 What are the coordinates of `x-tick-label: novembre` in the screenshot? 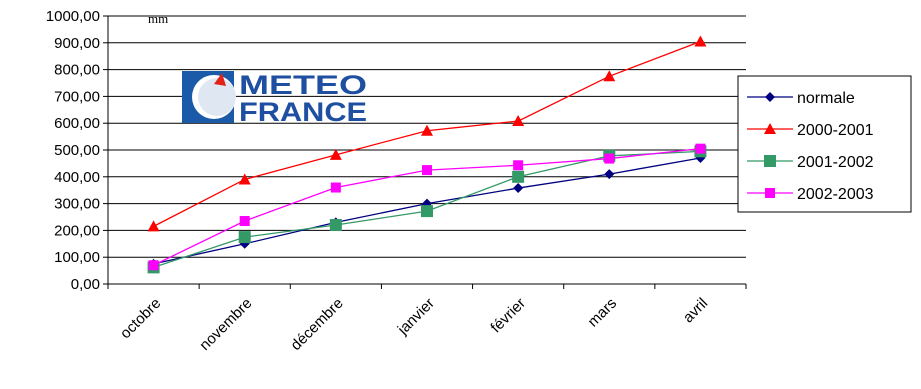 It's located at (225, 324).